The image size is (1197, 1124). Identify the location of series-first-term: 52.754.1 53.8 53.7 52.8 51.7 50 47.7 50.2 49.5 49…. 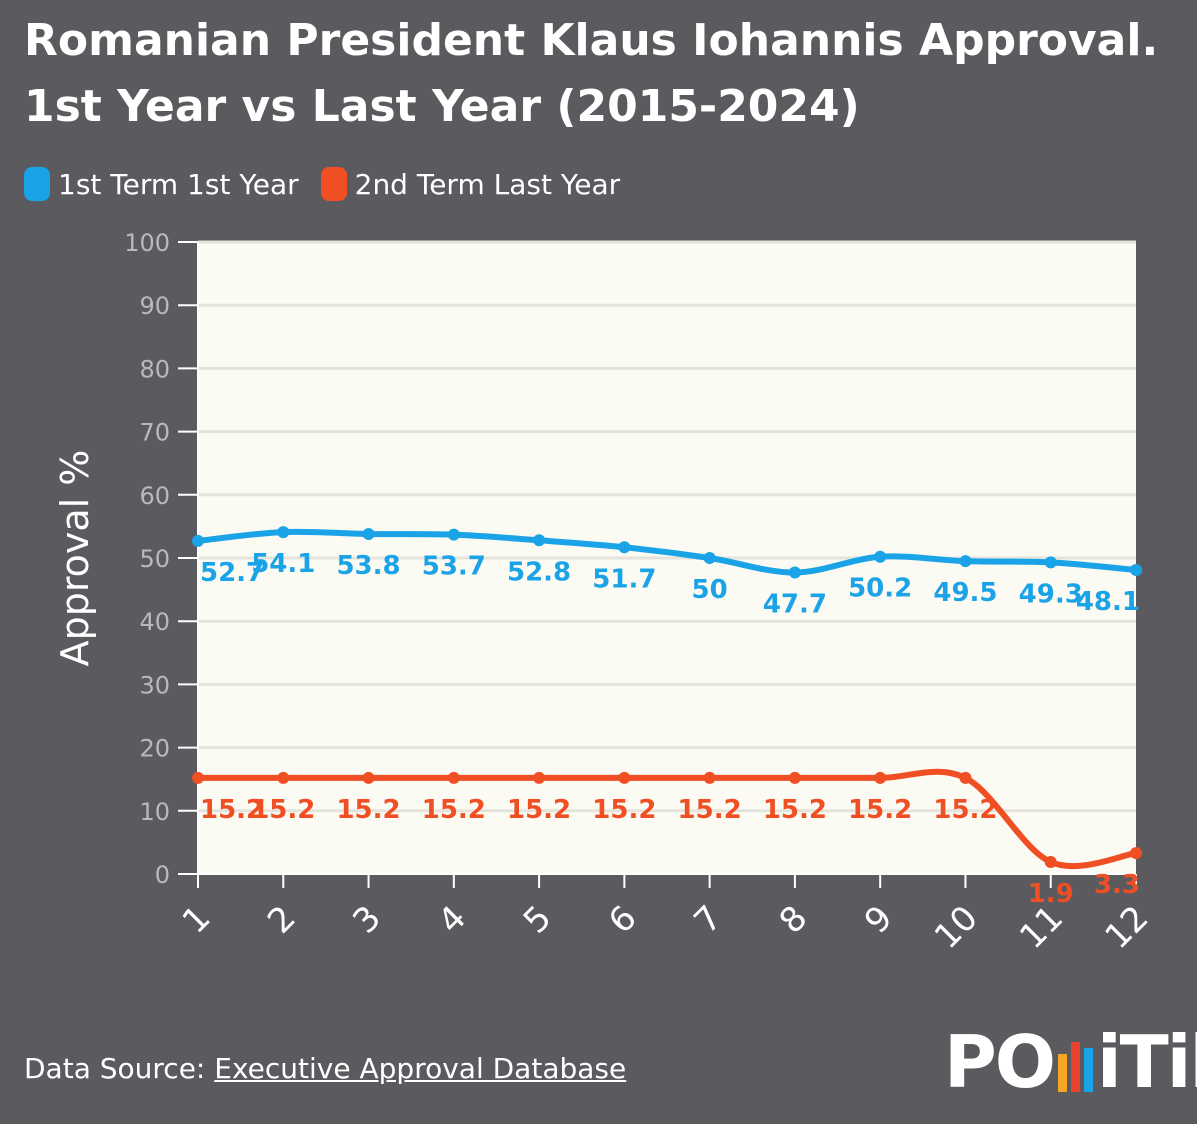
(667, 573).